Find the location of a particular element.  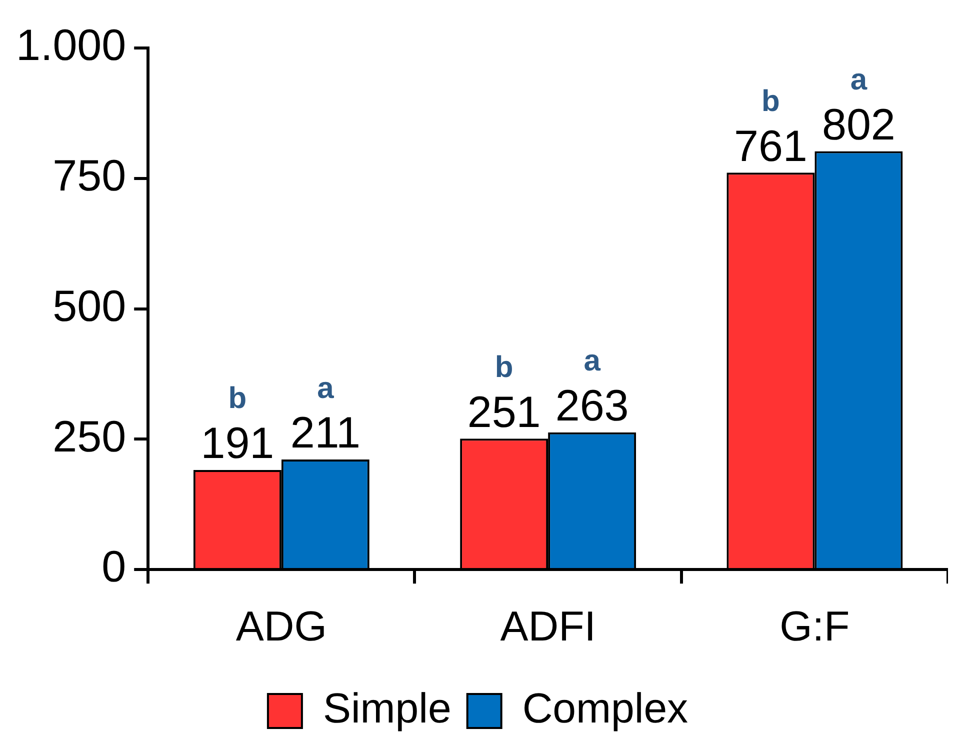

x-tick-label: ADFI is located at coordinates (548, 626).